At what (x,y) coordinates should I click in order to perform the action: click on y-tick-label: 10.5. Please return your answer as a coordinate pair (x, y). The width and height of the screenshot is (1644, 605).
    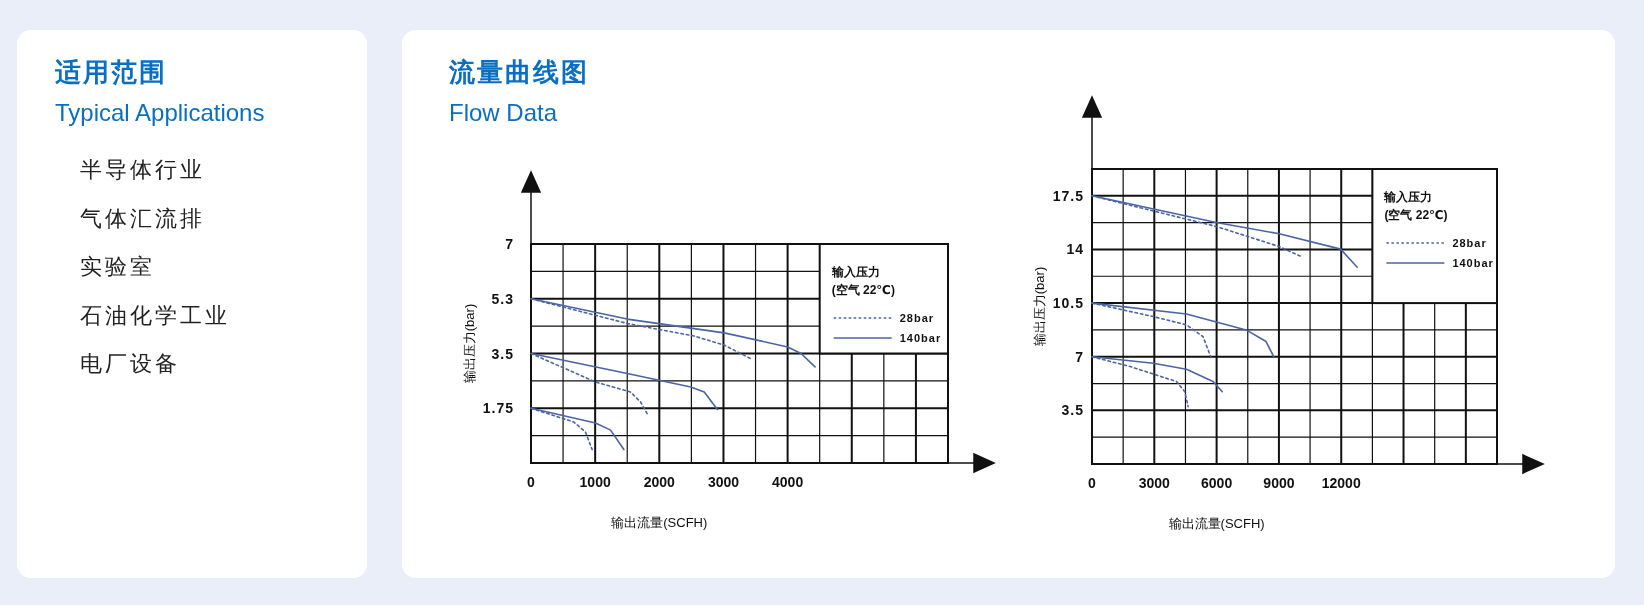
    Looking at the image, I should click on (1068, 303).